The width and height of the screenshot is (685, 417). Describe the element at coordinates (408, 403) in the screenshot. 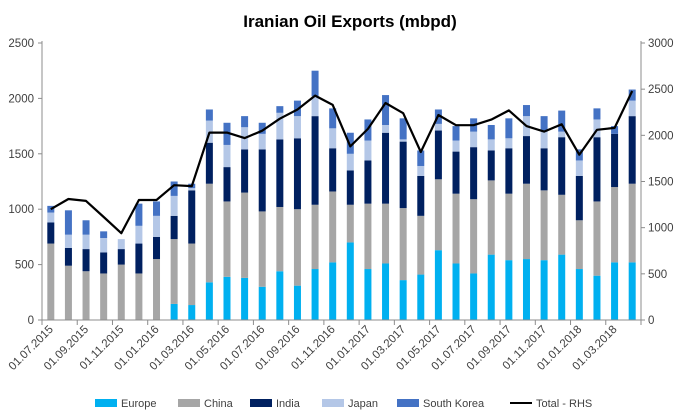

I see `legend-swatch-south-korea` at that location.